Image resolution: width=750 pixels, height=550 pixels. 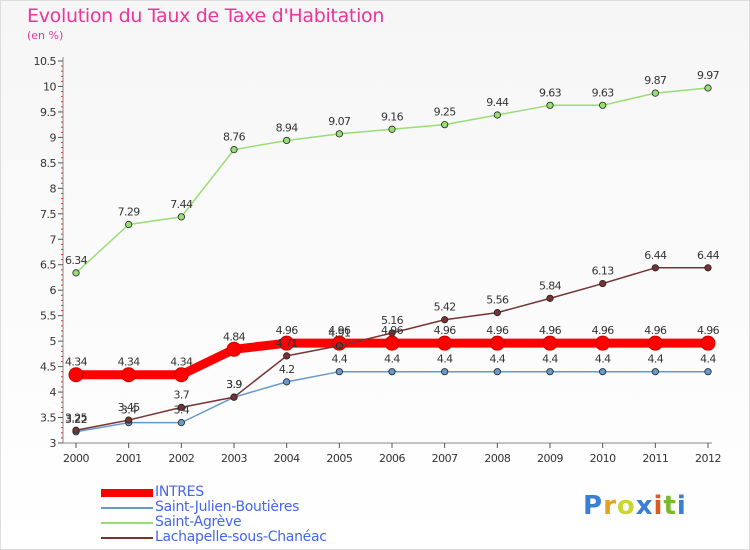 I want to click on data-label: 5.56, so click(x=497, y=300).